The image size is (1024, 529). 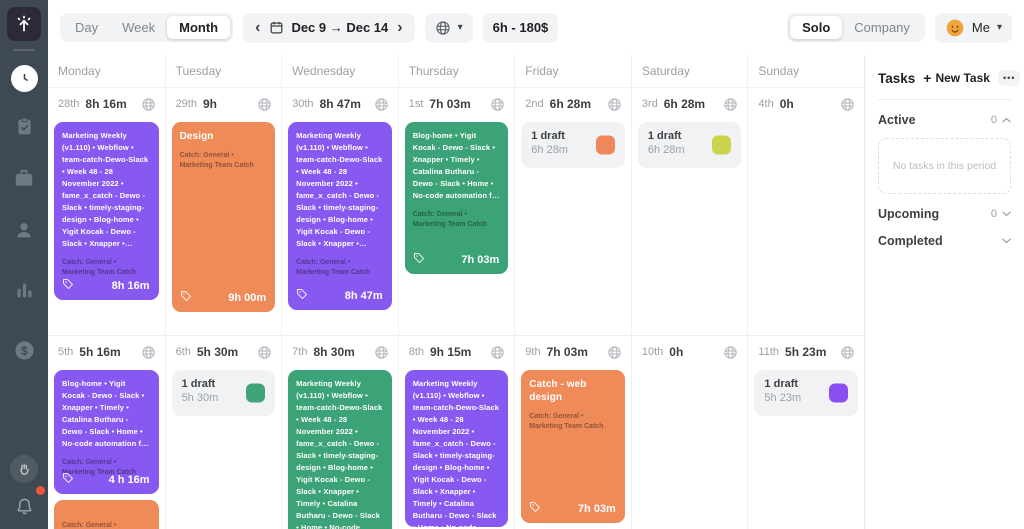 I want to click on sidebar-item-tasks, so click(x=24, y=126).